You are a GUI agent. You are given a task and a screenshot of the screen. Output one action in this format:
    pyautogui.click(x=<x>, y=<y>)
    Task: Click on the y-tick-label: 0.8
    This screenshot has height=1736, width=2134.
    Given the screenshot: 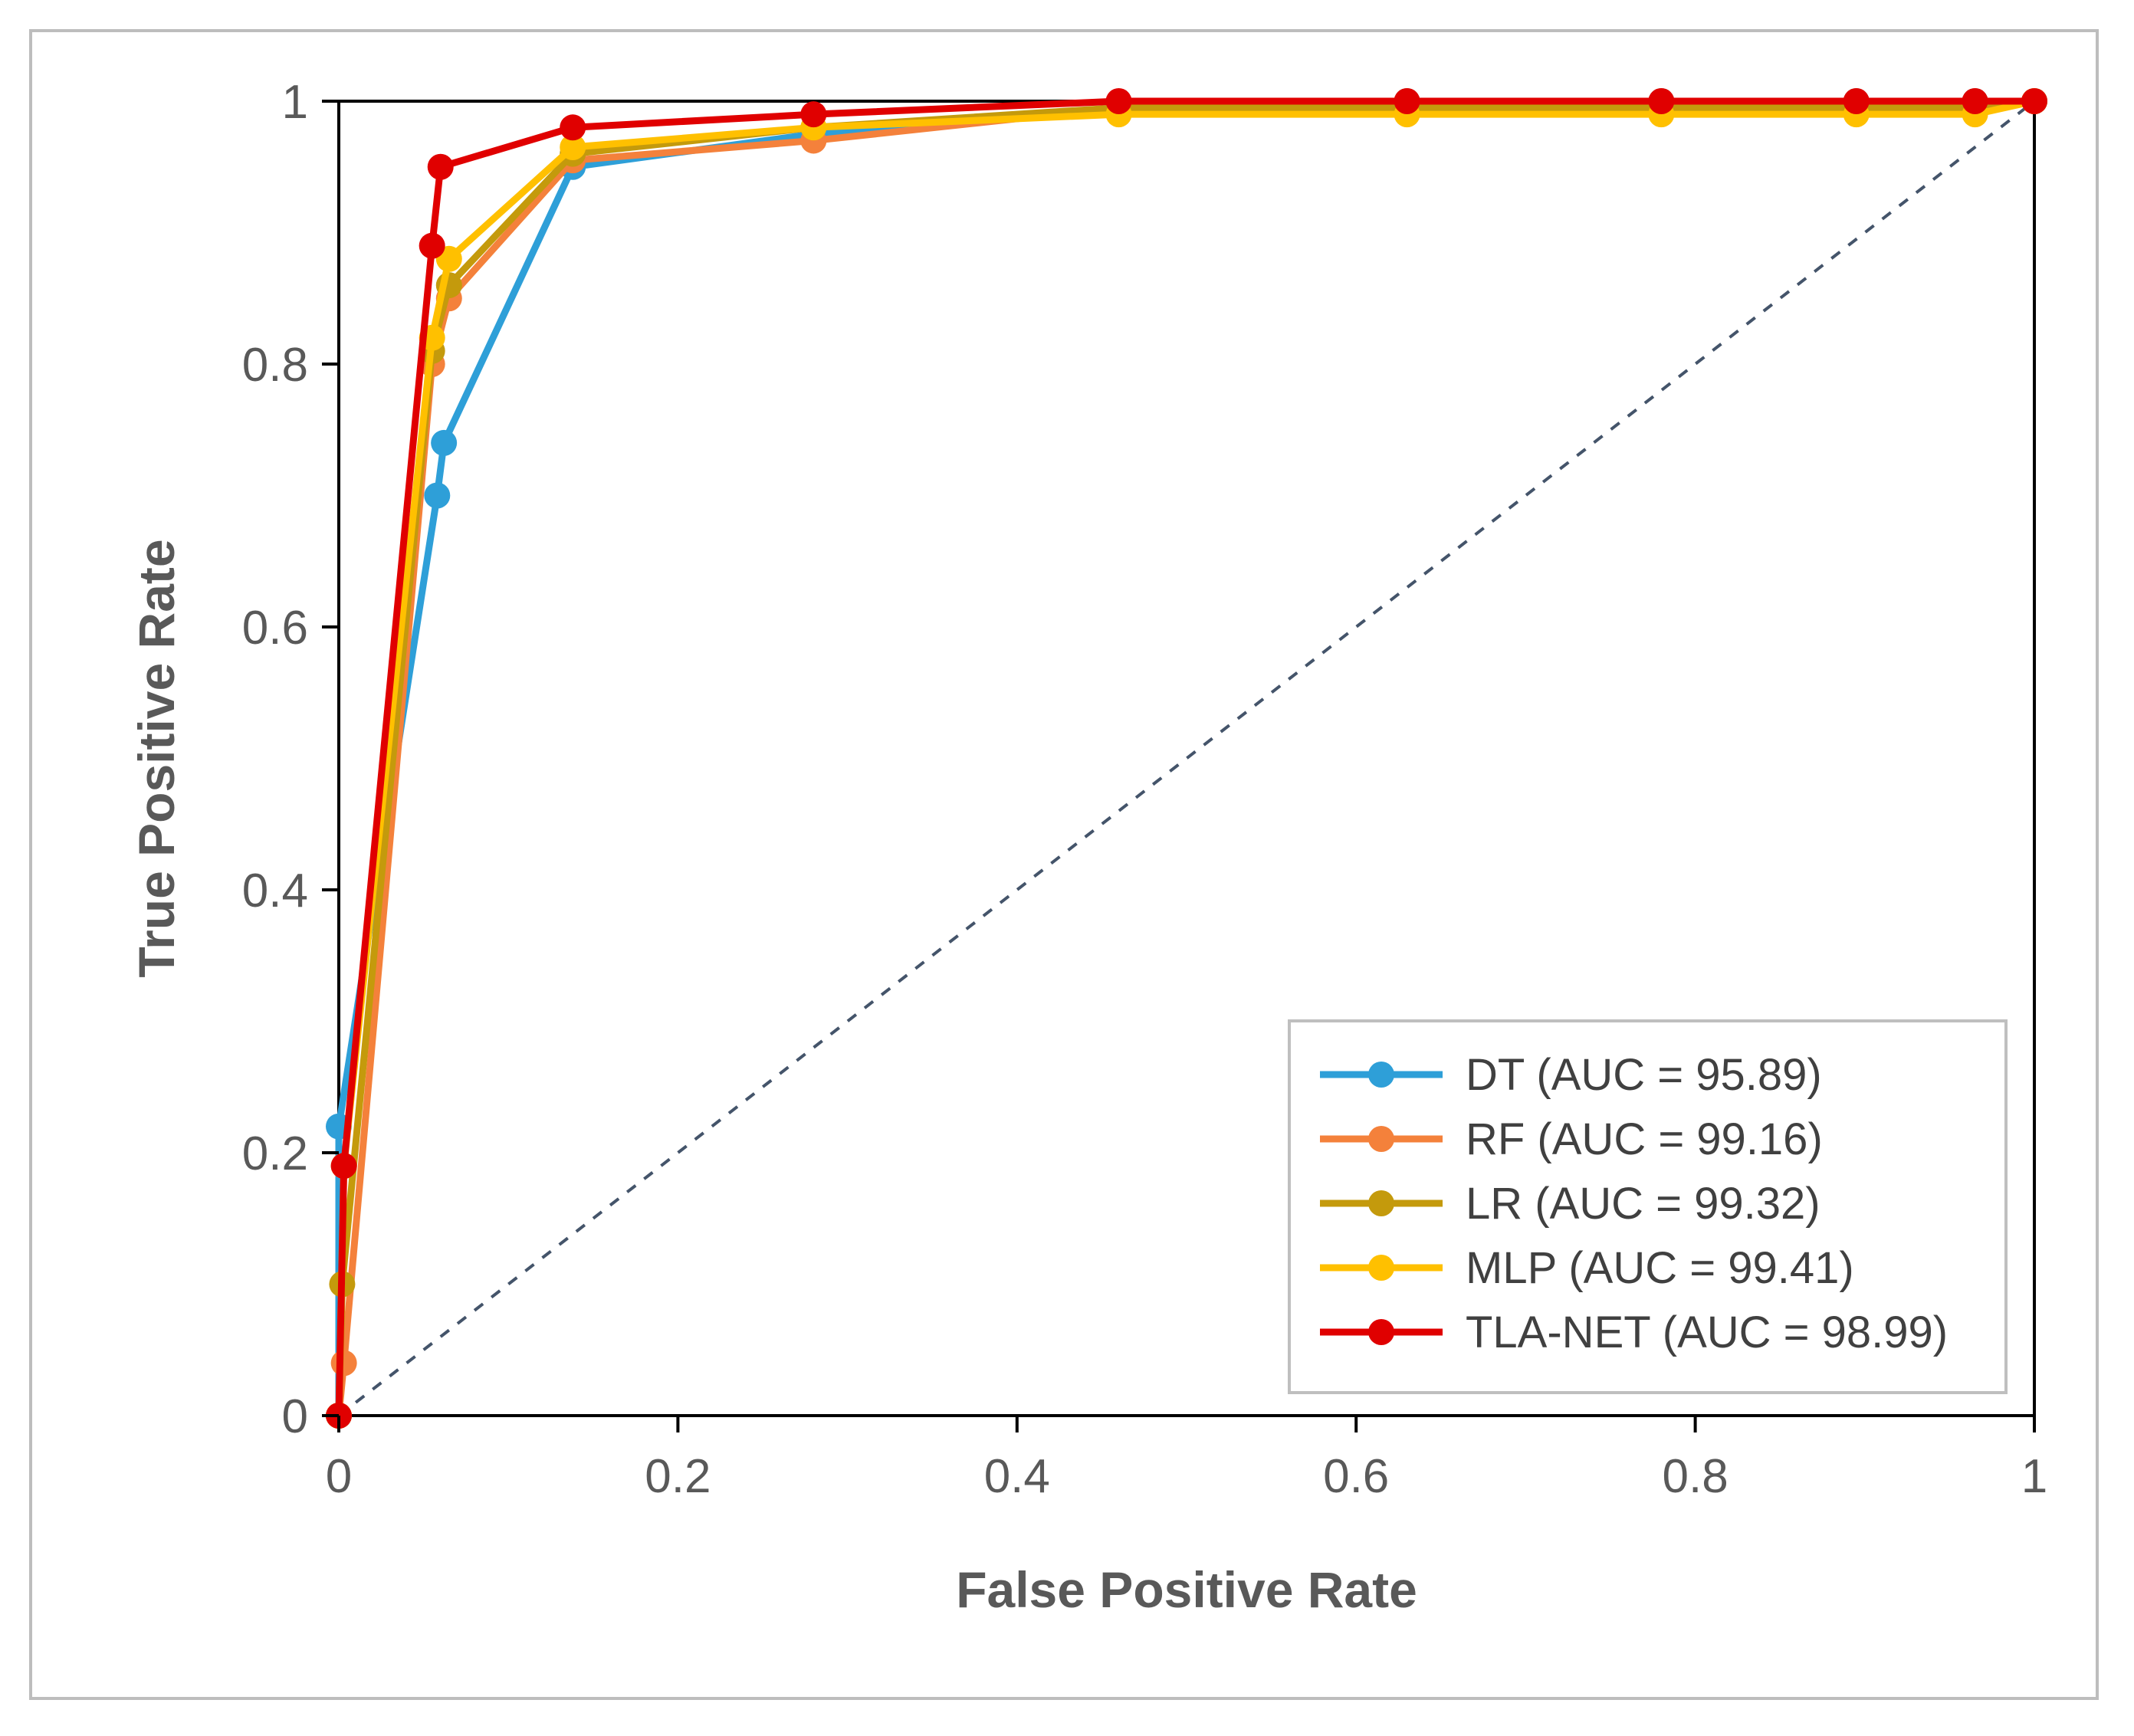 What is the action you would take?
    pyautogui.click(x=275, y=365)
    